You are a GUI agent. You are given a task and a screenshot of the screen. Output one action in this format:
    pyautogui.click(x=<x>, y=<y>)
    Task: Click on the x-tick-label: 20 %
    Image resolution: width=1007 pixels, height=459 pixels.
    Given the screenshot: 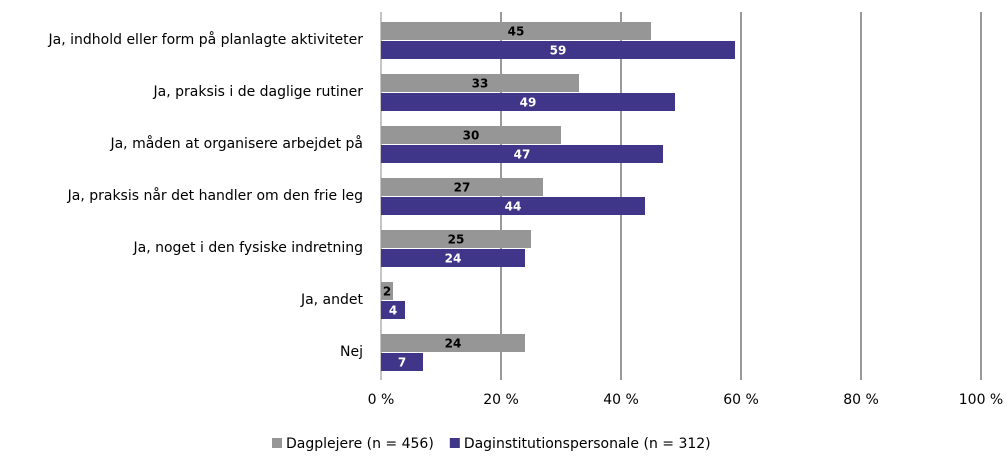 What is the action you would take?
    pyautogui.click(x=501, y=400)
    